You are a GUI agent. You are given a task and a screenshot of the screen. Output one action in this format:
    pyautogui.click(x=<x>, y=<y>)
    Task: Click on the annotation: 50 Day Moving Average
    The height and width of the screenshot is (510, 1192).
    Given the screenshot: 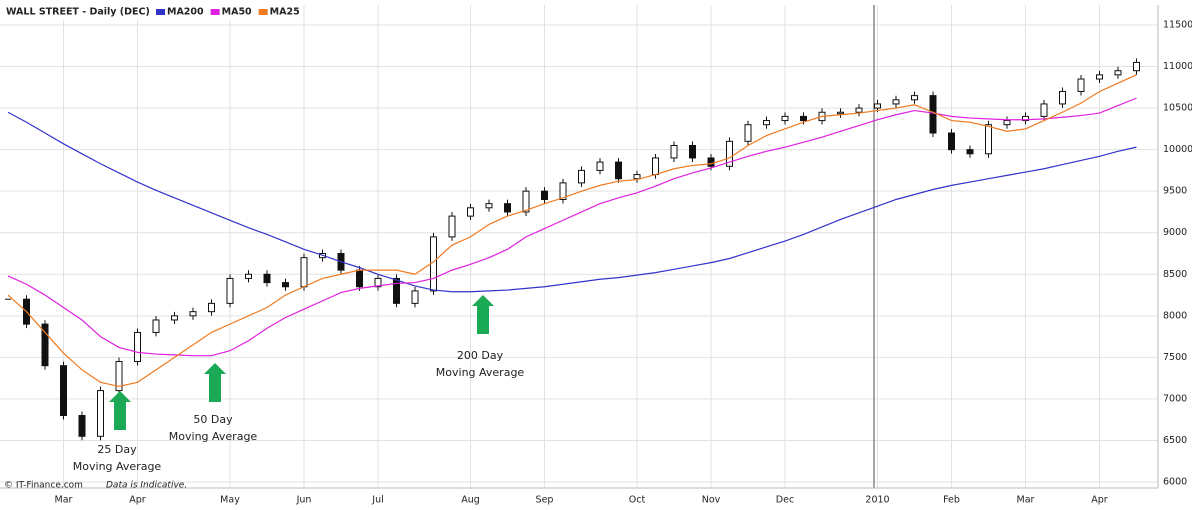 What is the action you would take?
    pyautogui.click(x=213, y=403)
    